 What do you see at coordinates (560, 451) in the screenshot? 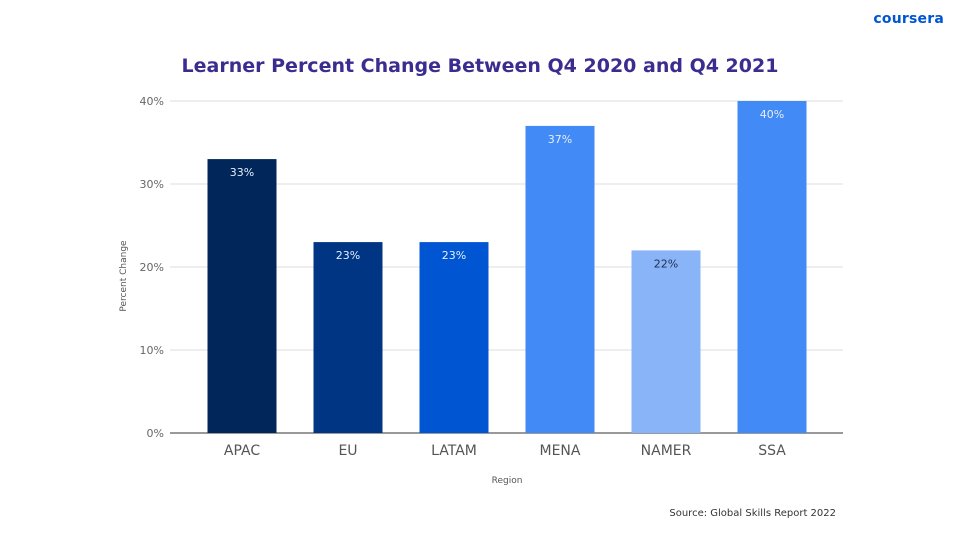
I see `x-tick-label: MENA` at bounding box center [560, 451].